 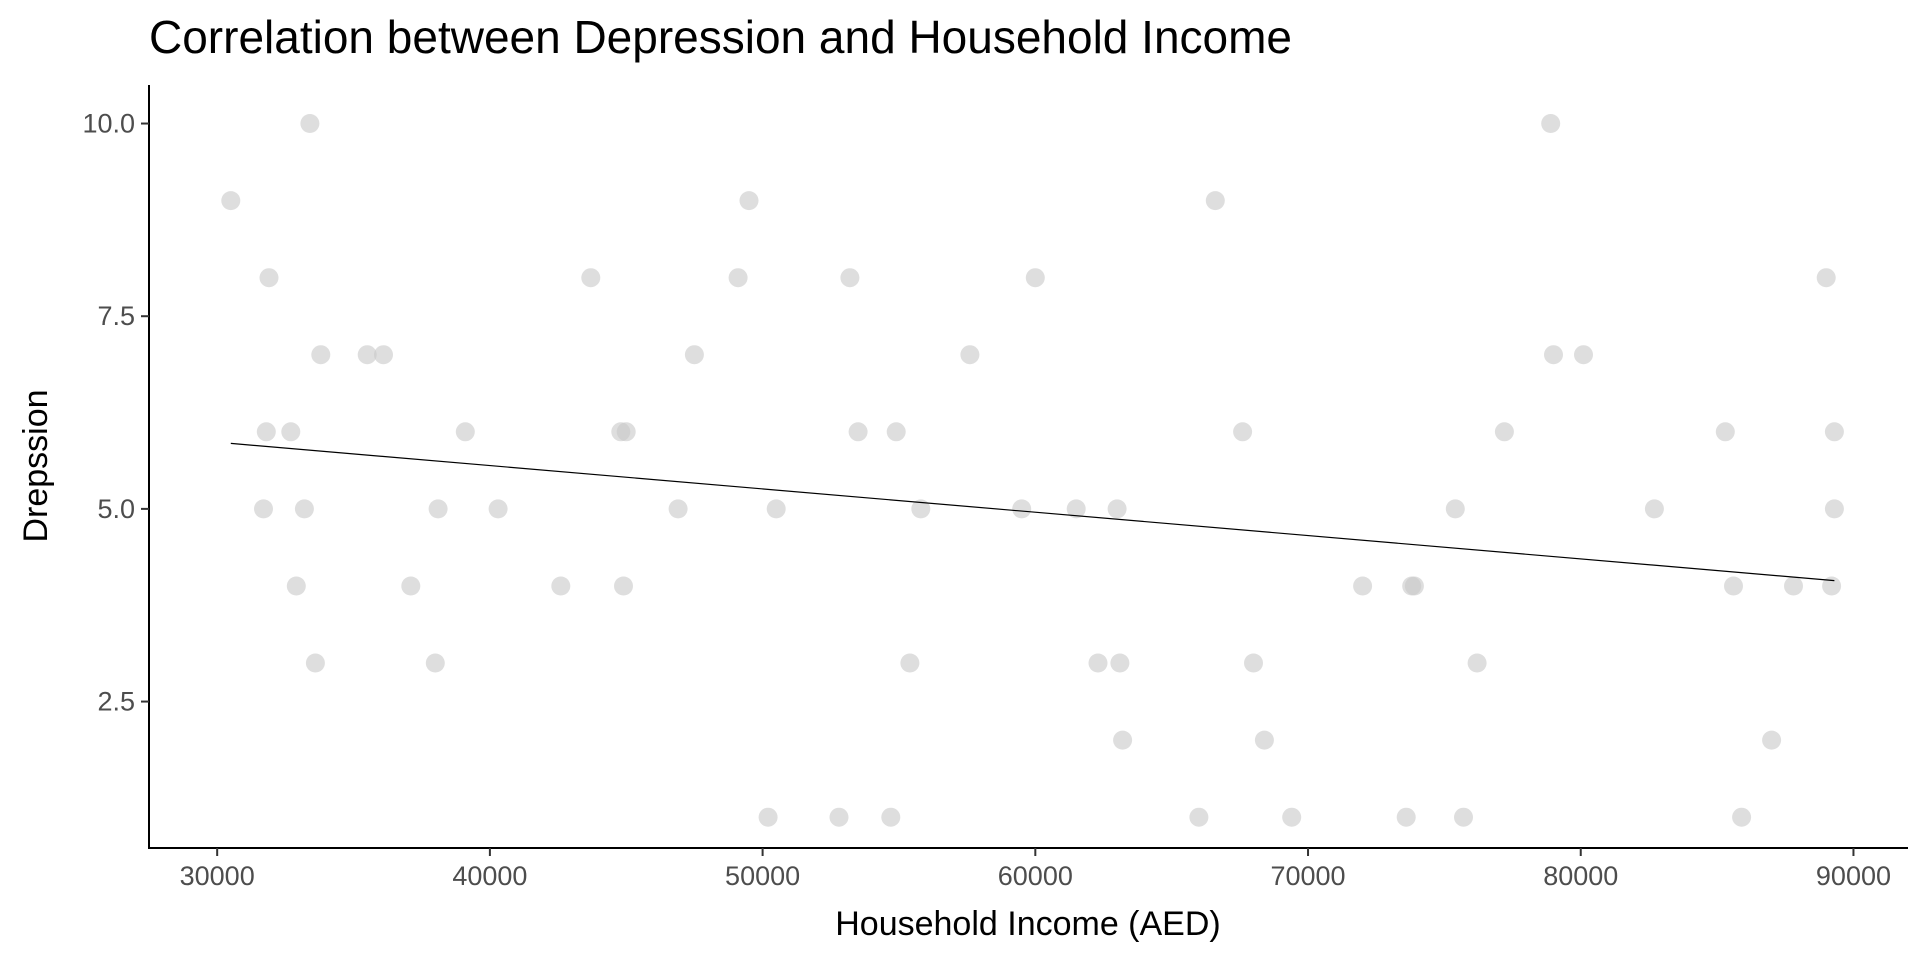 What do you see at coordinates (36, 465) in the screenshot?
I see `y-axis-title: Drepssion` at bounding box center [36, 465].